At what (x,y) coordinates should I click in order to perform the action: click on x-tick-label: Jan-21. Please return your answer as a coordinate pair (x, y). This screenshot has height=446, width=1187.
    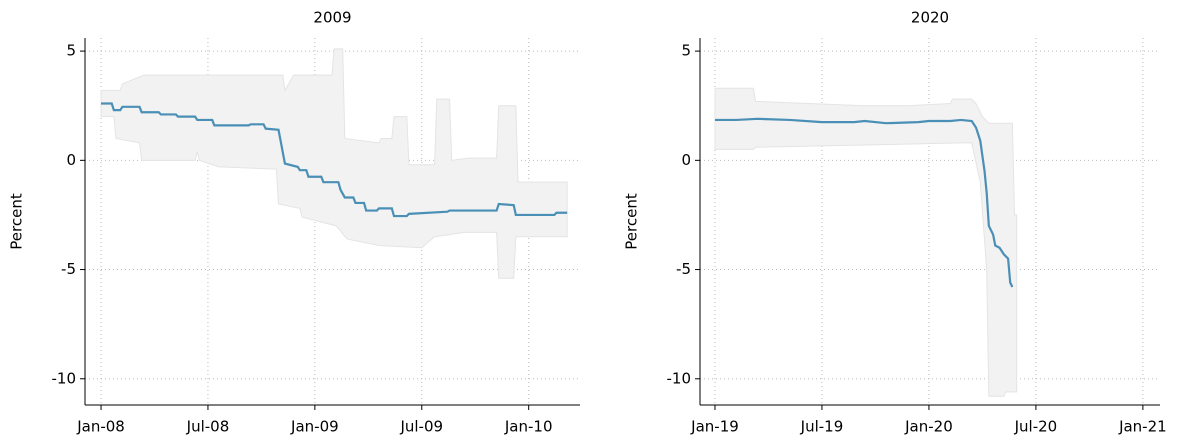
    Looking at the image, I should click on (1142, 427).